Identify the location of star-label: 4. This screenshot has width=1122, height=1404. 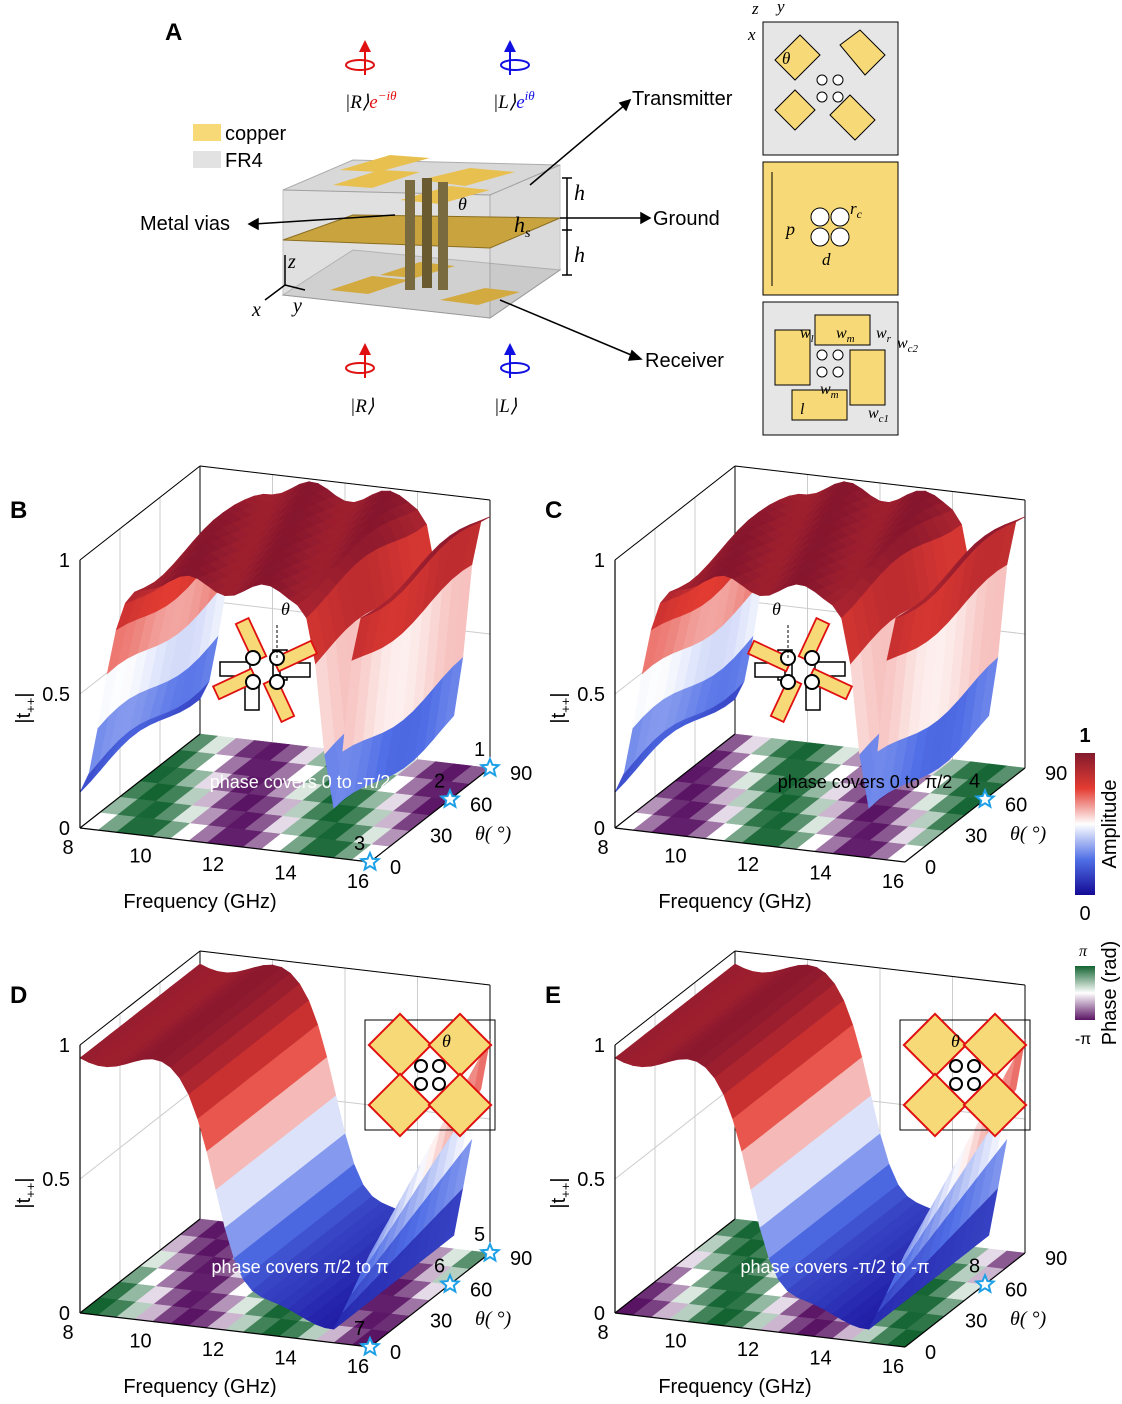
(974, 781).